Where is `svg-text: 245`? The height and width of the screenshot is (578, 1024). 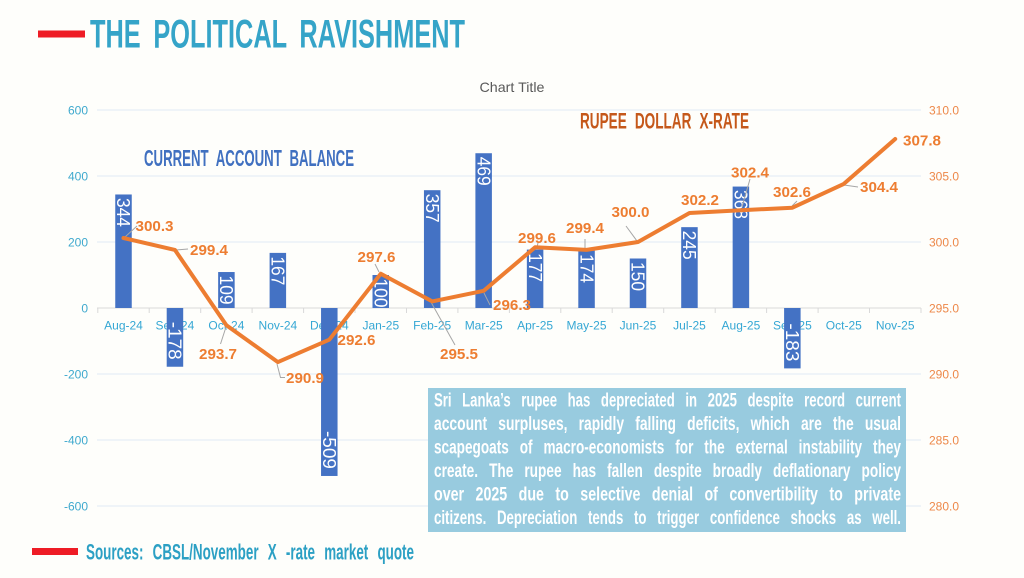 svg-text: 245 is located at coordinates (689, 245).